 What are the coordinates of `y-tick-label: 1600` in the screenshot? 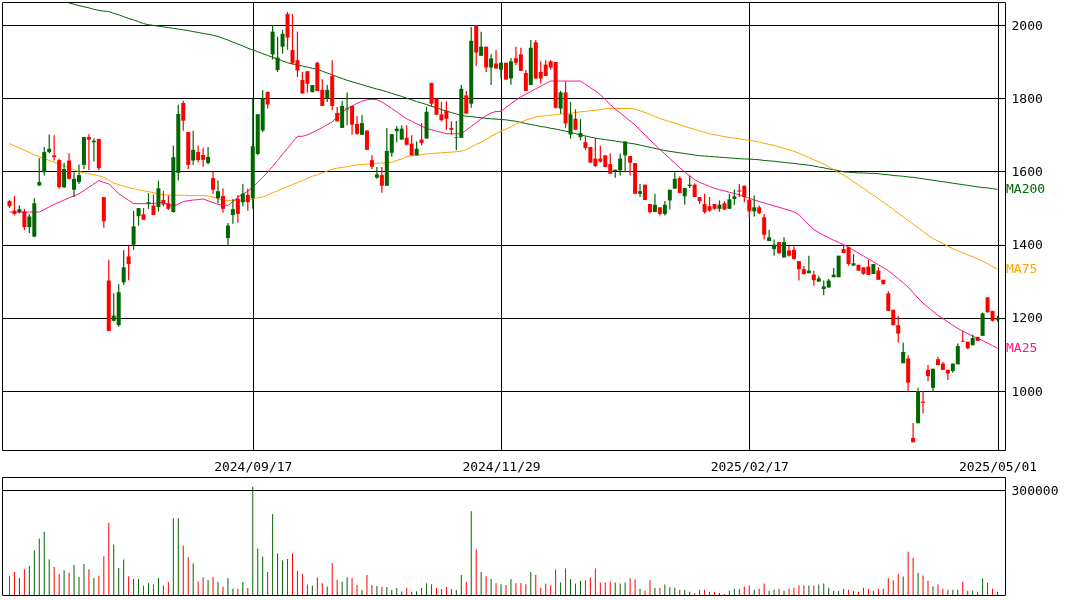 It's located at (1027, 171).